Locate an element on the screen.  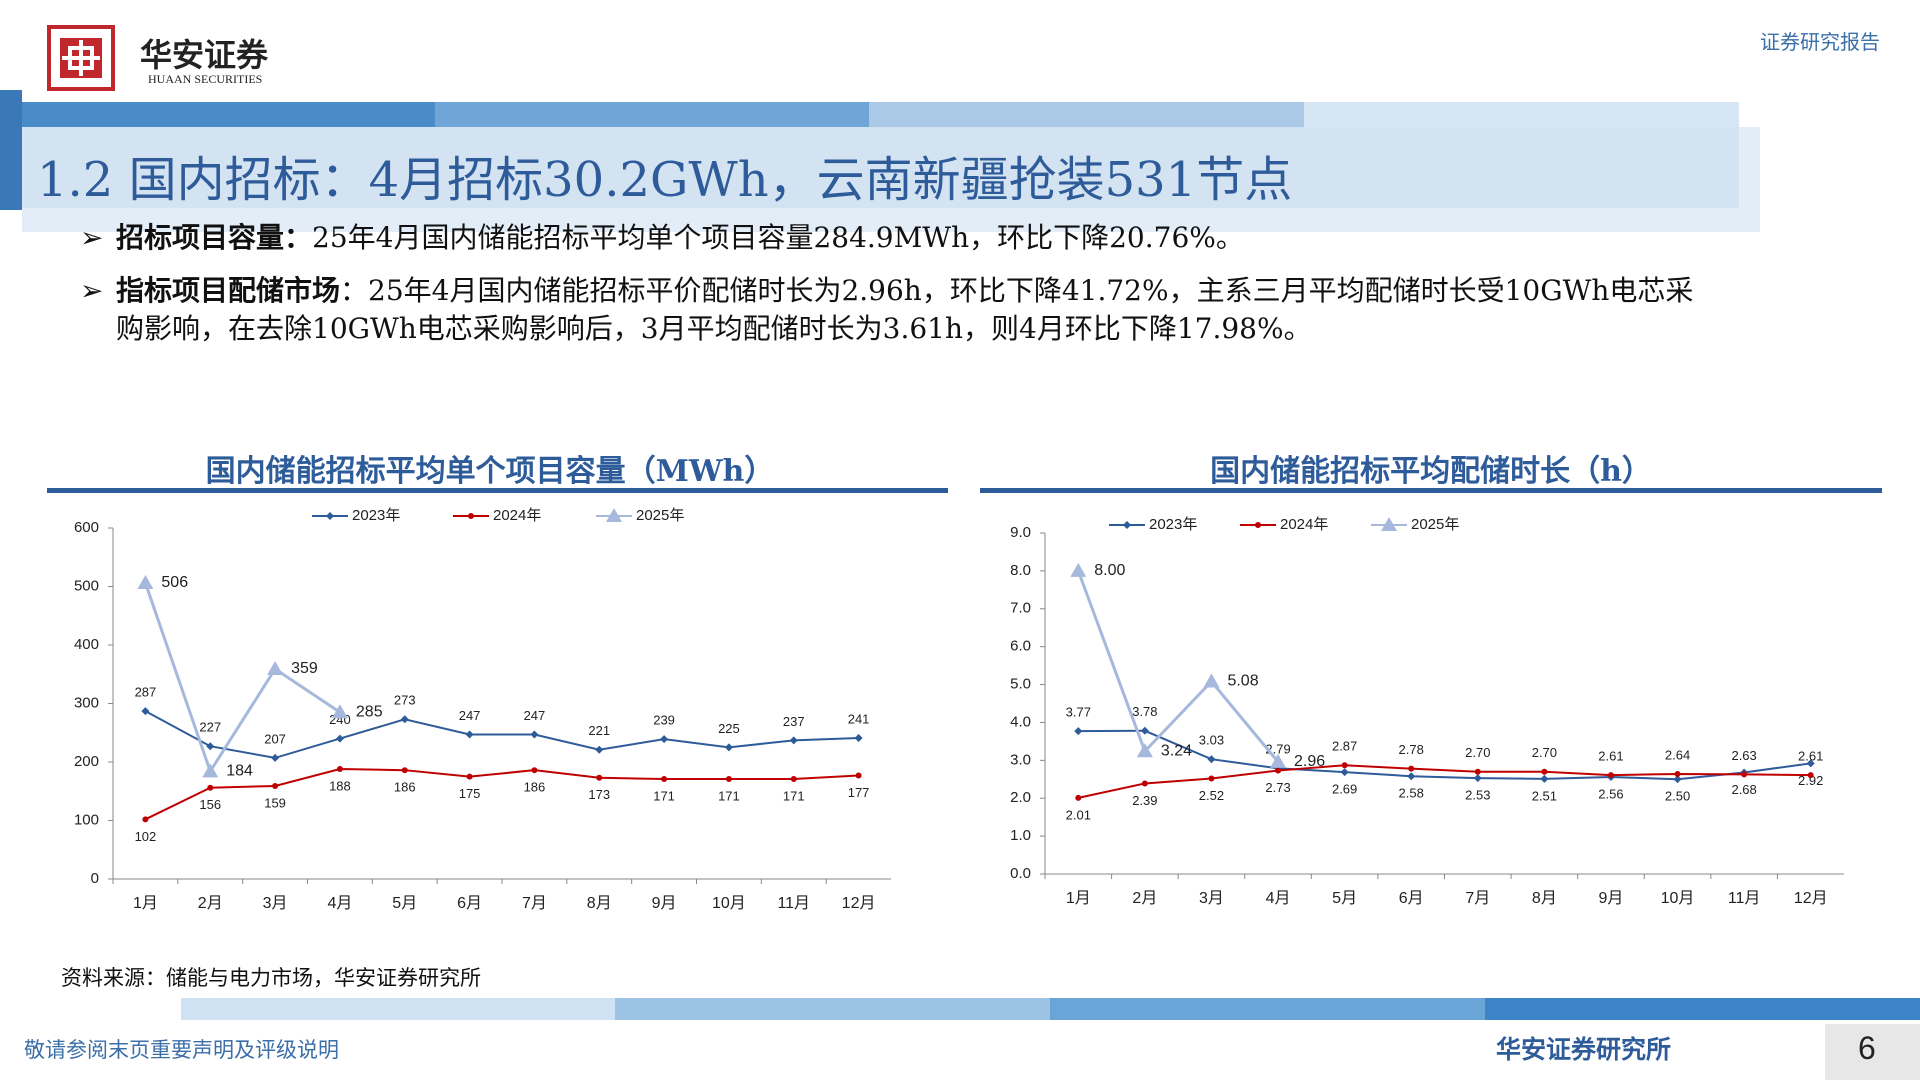
y-tick-label: 300 is located at coordinates (86, 702).